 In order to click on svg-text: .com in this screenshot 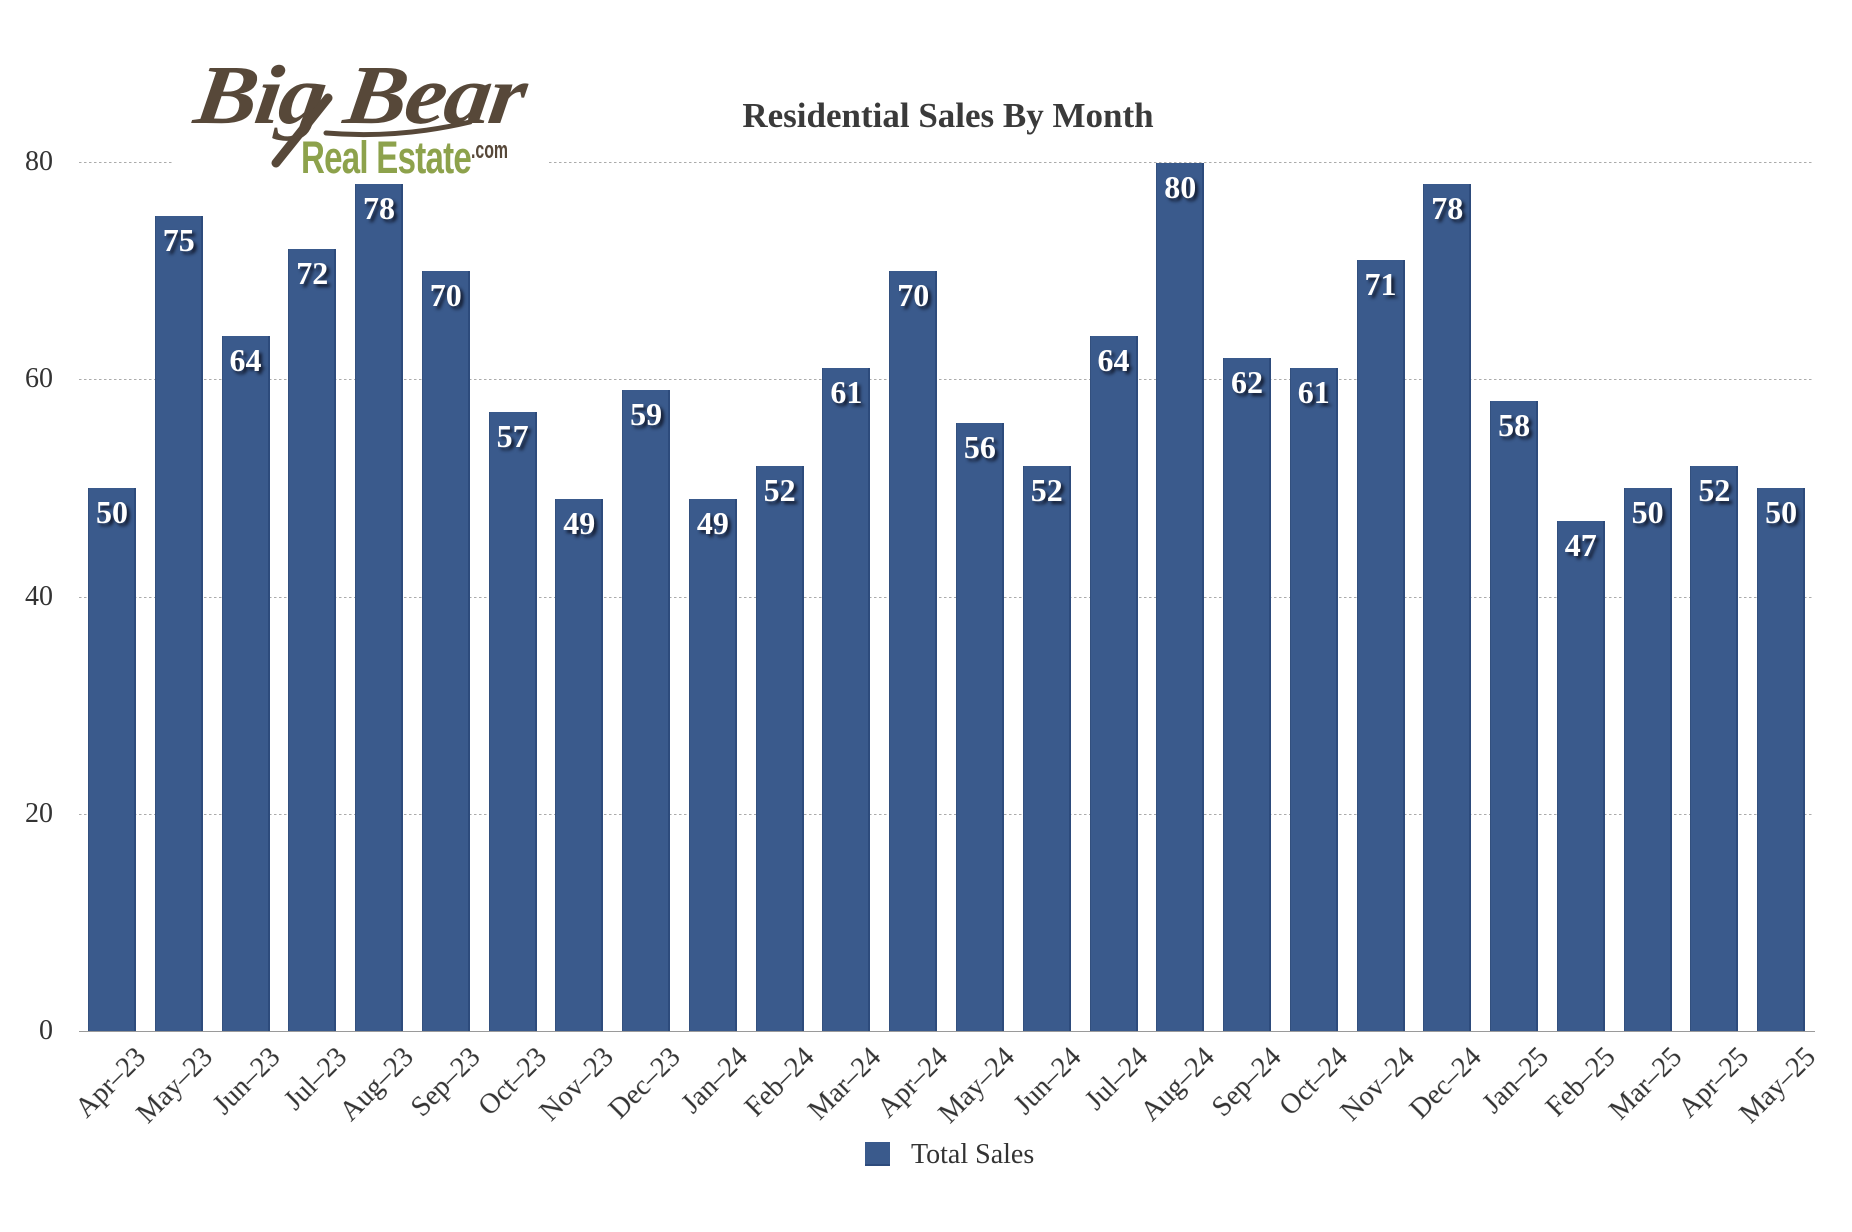, I will do `click(489, 150)`.